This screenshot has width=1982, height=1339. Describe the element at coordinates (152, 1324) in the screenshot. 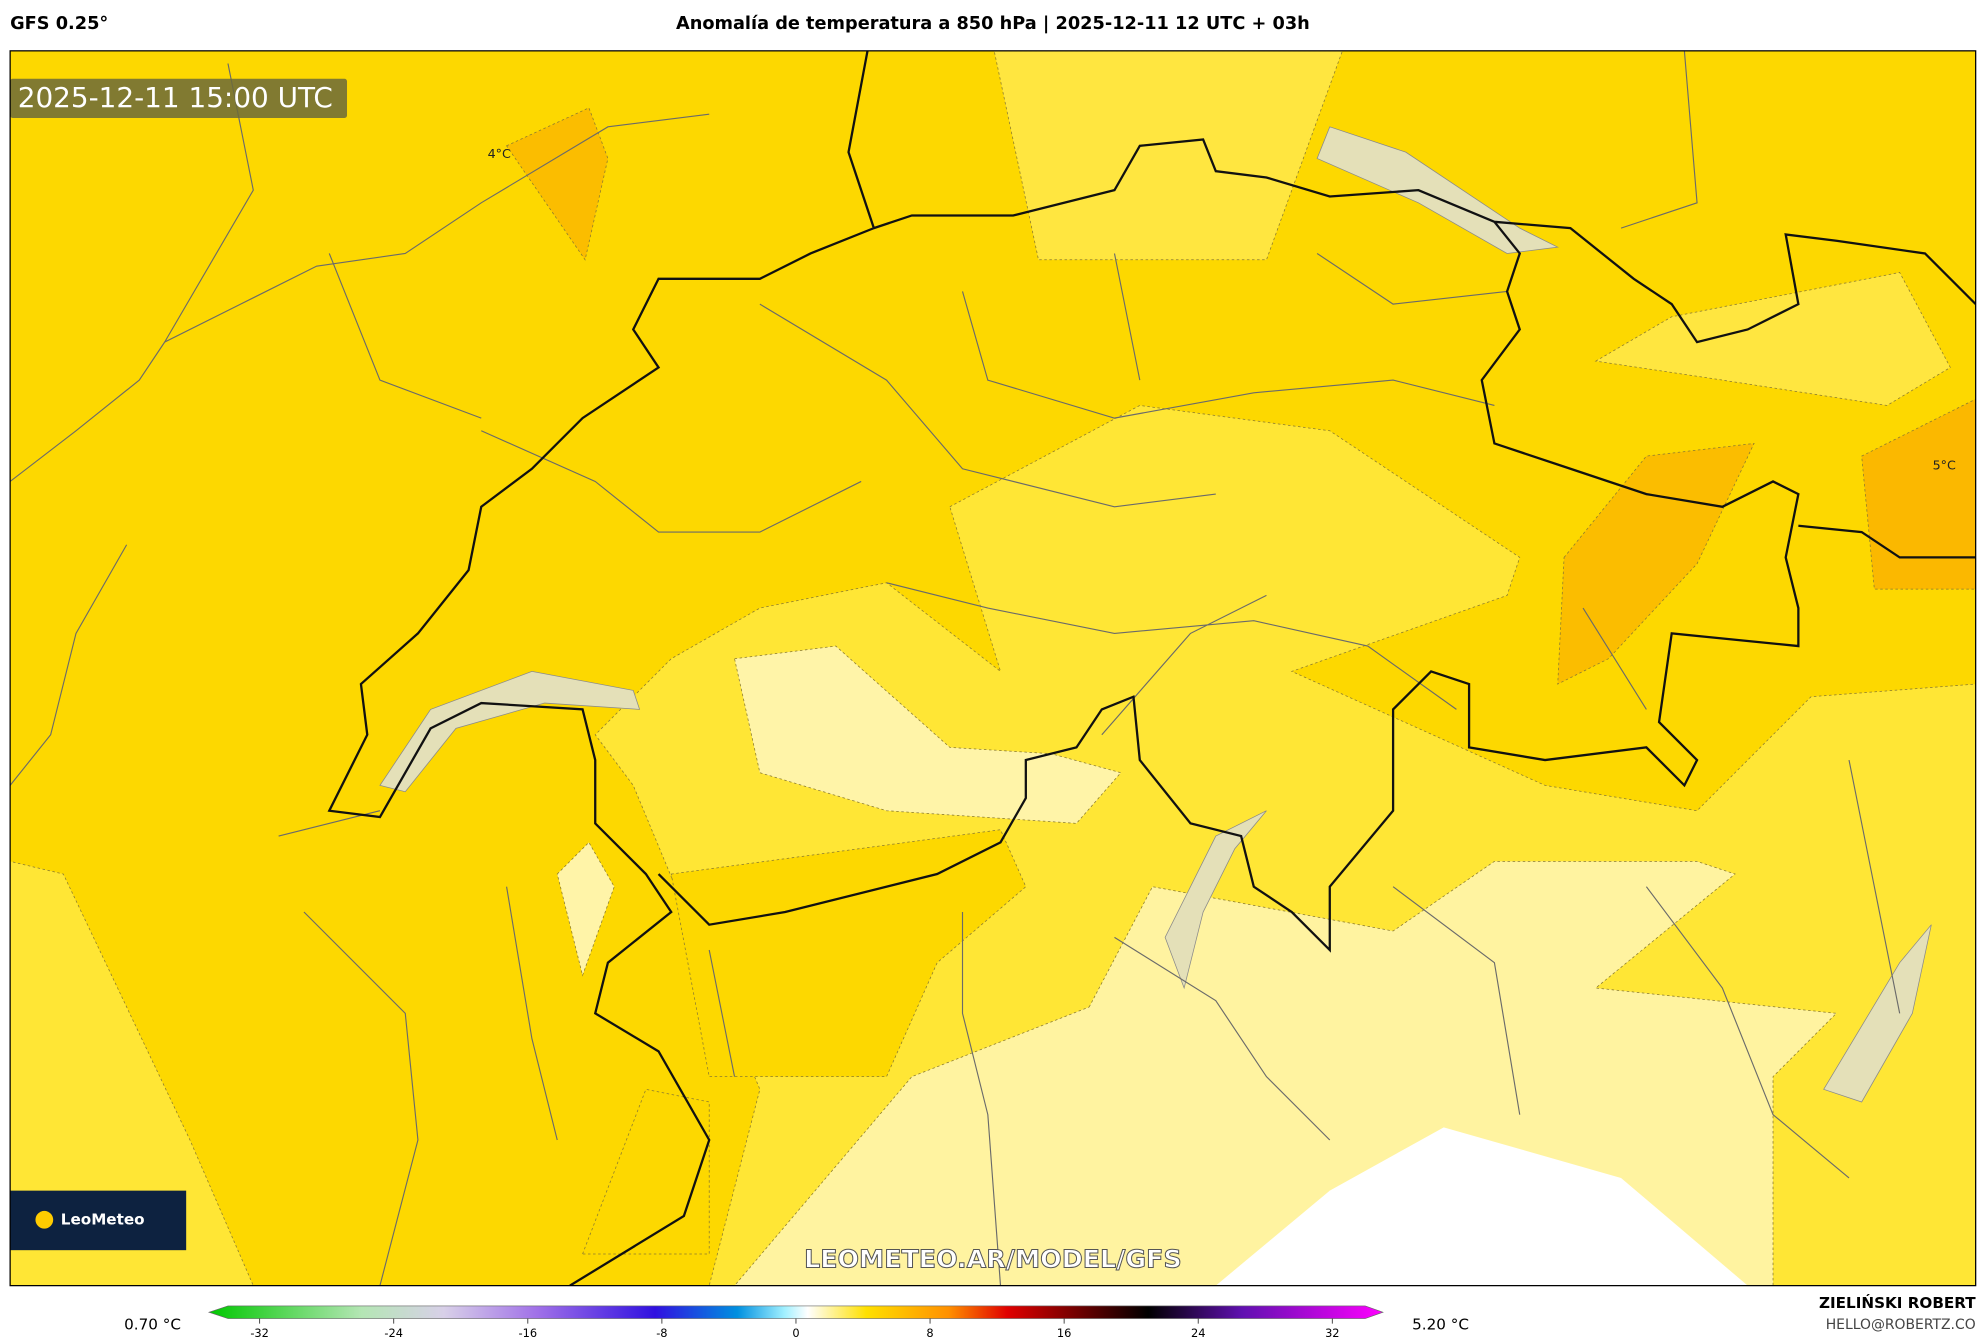

I see `colorbar-min: 0.70 °C` at that location.